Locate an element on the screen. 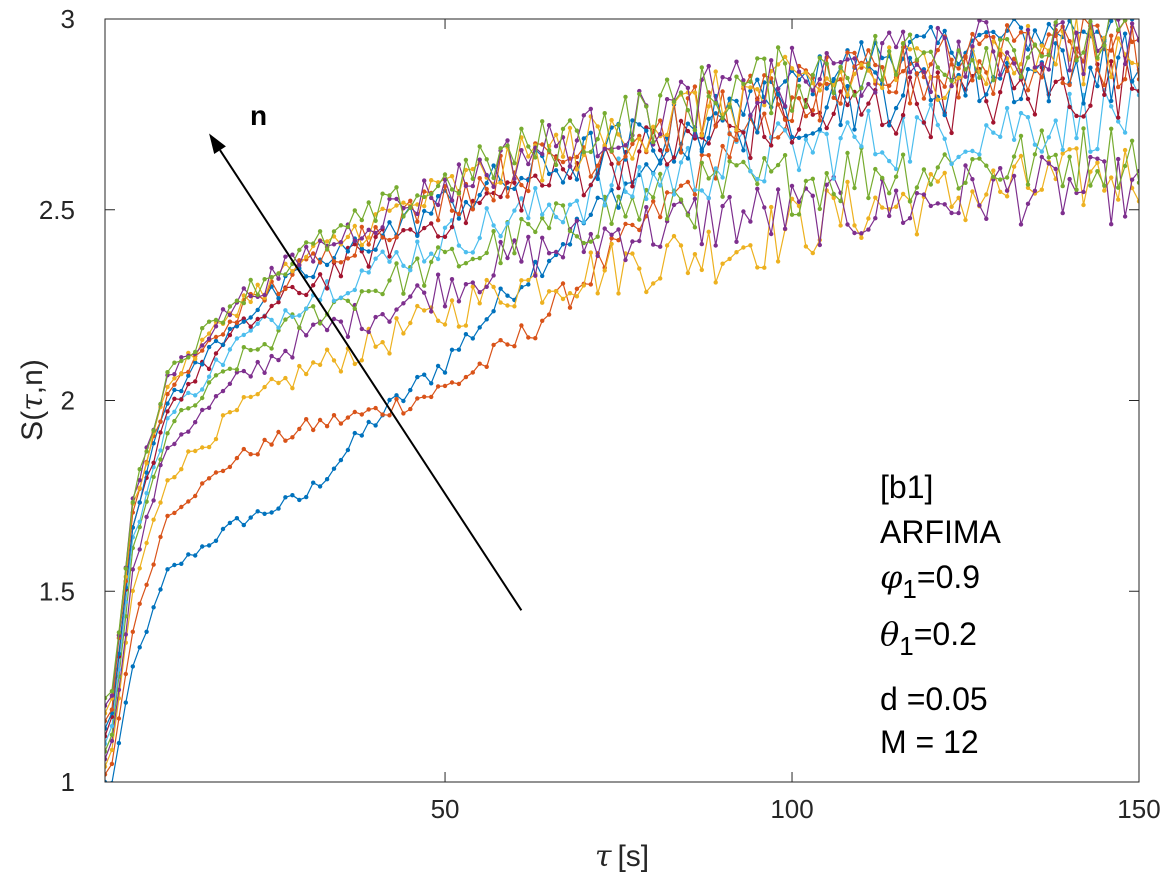  y-tick-label: 1 is located at coordinates (68, 782).